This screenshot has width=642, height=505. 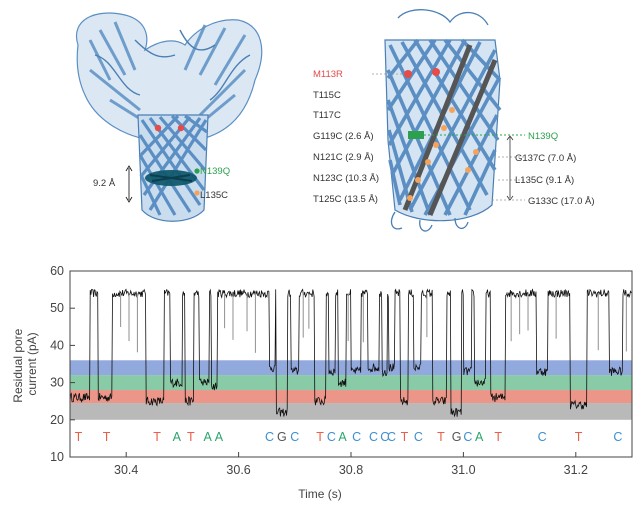 I want to click on y-tick-label: 10, so click(x=57, y=457).